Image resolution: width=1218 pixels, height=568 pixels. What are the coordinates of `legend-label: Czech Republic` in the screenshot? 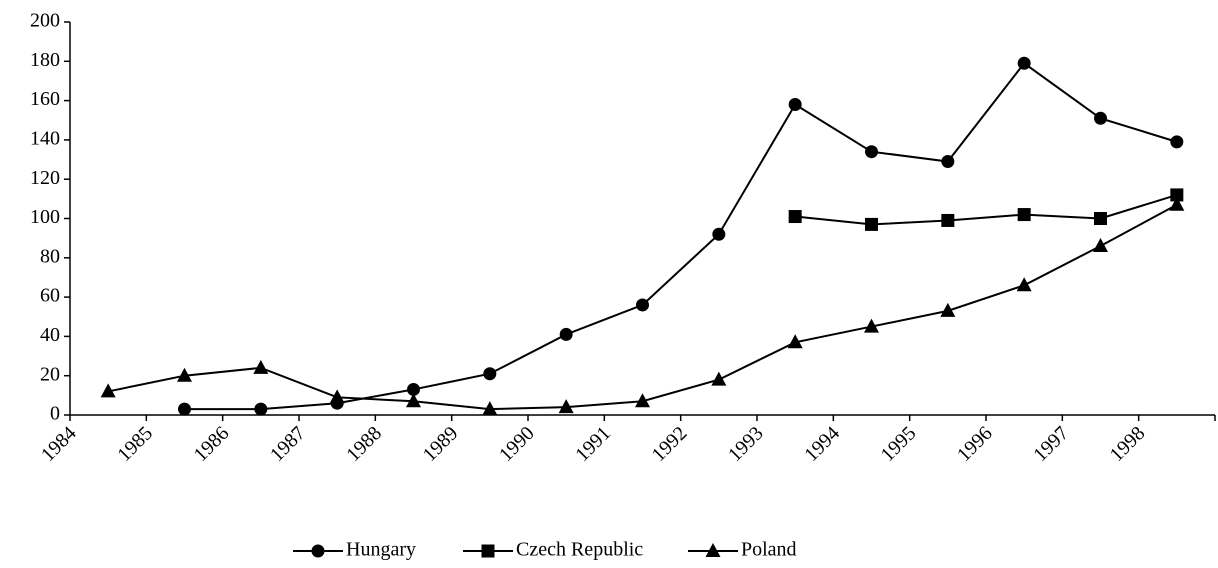 It's located at (579, 550).